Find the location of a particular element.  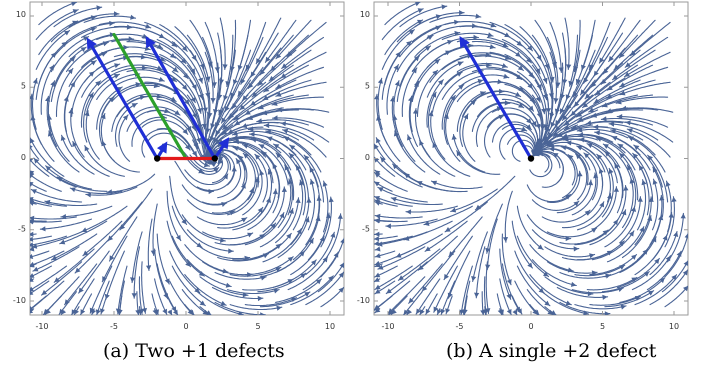

panel-b-ytick-label: 10 is located at coordinates (365, 14).